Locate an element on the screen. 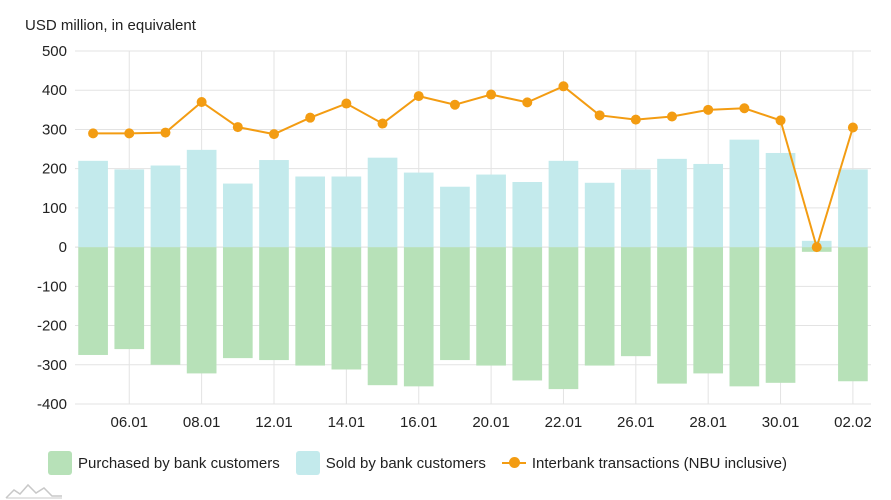 This screenshot has width=891, height=500. x-tick-label: 16.01 is located at coordinates (419, 422).